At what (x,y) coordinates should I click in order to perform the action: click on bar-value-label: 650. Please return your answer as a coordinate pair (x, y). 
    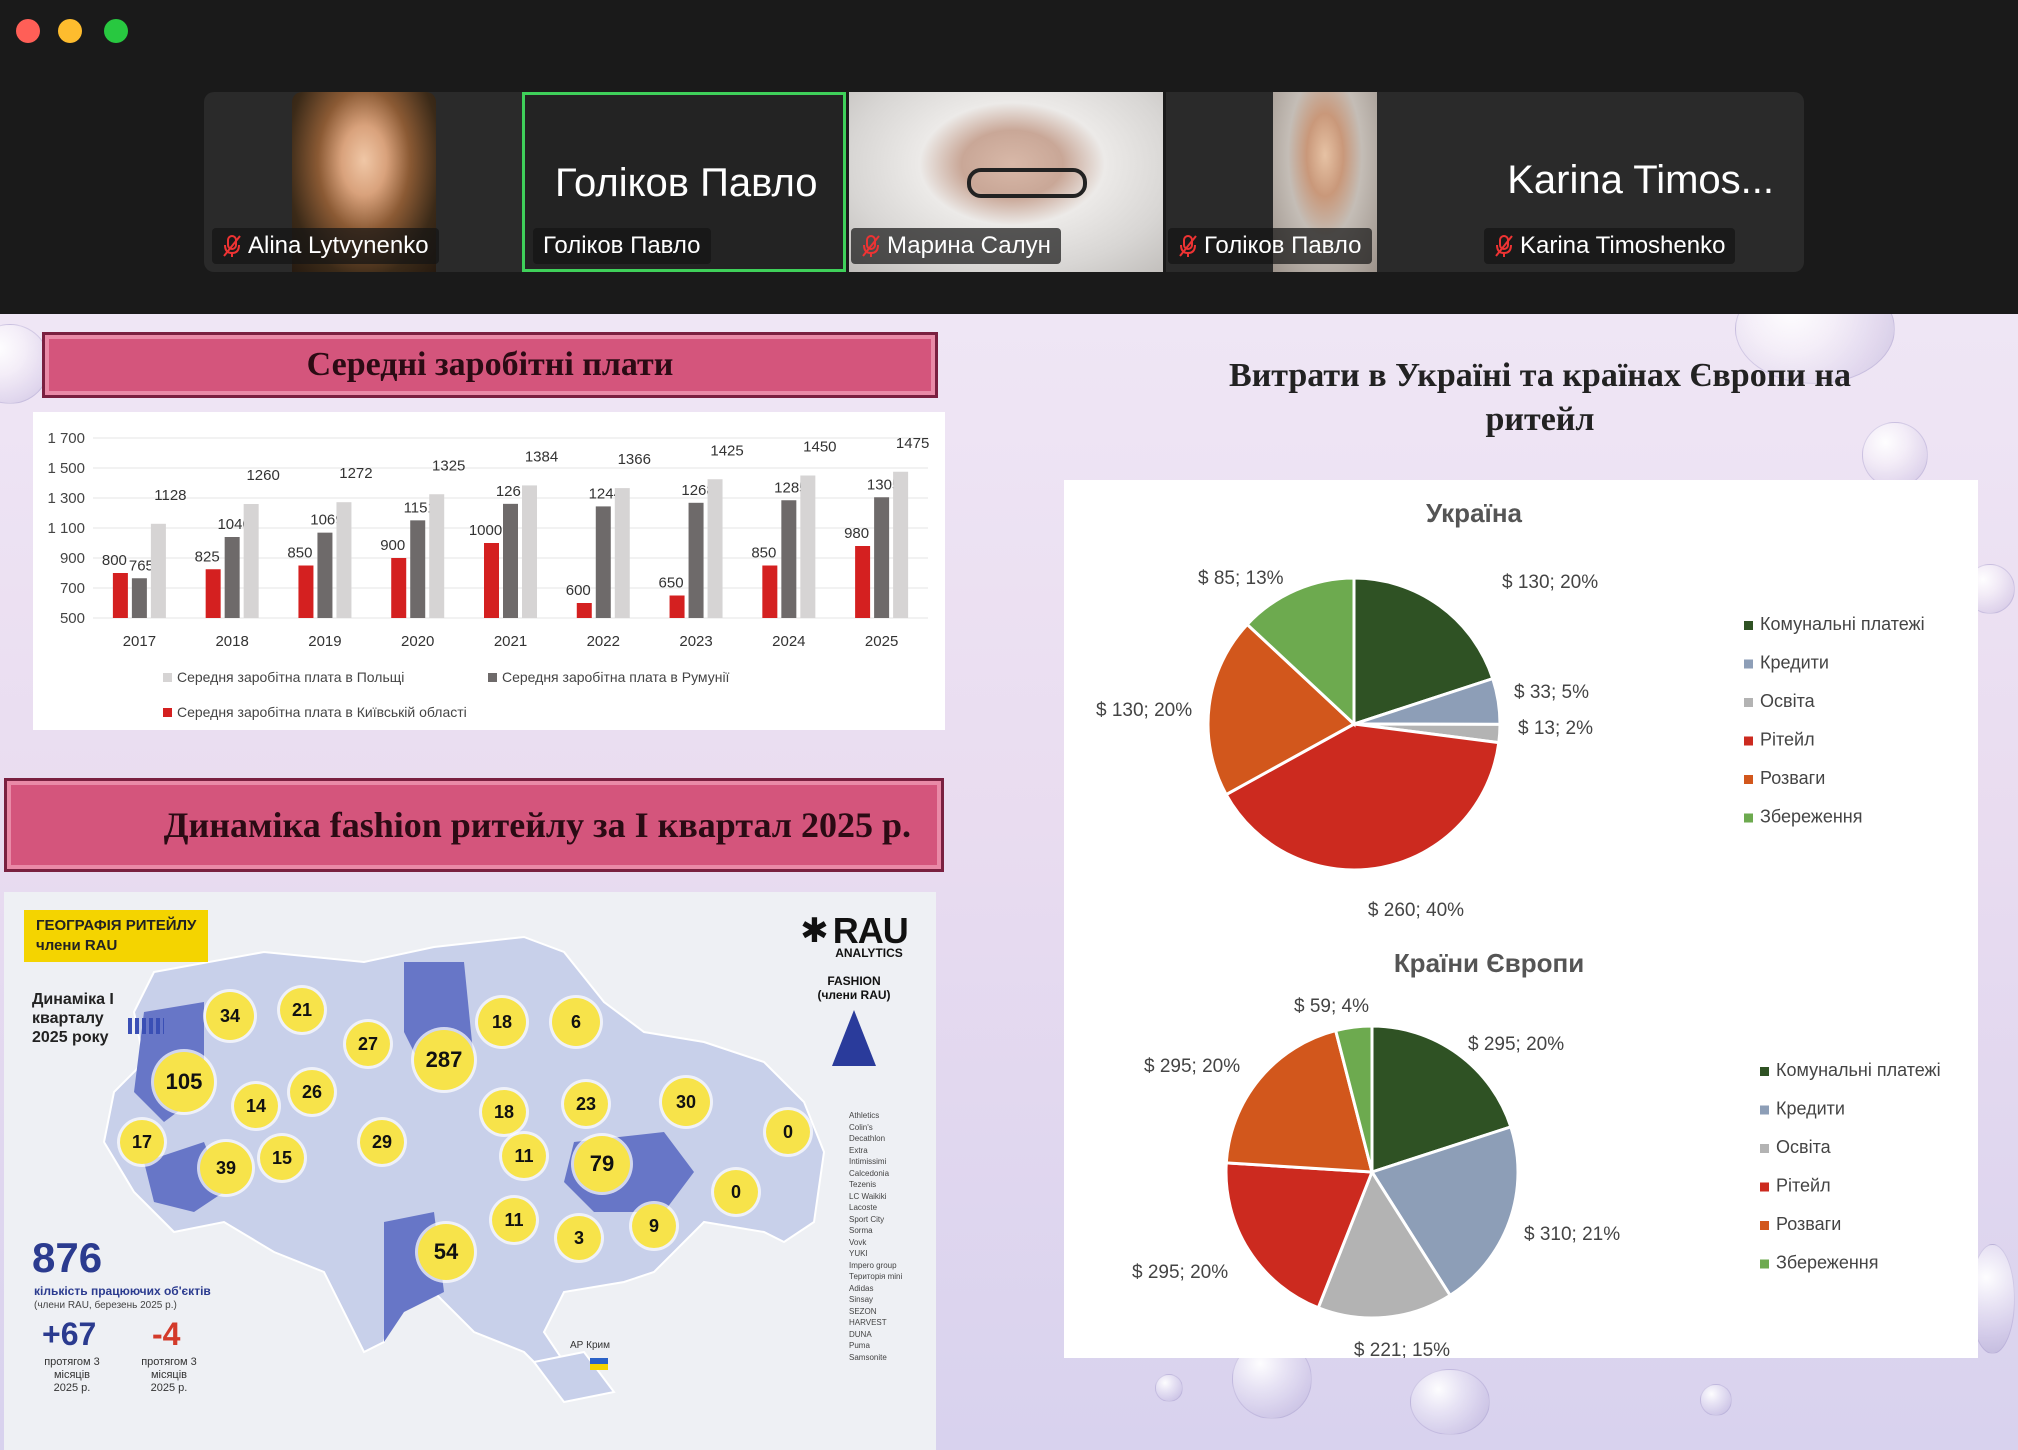
    Looking at the image, I should click on (671, 583).